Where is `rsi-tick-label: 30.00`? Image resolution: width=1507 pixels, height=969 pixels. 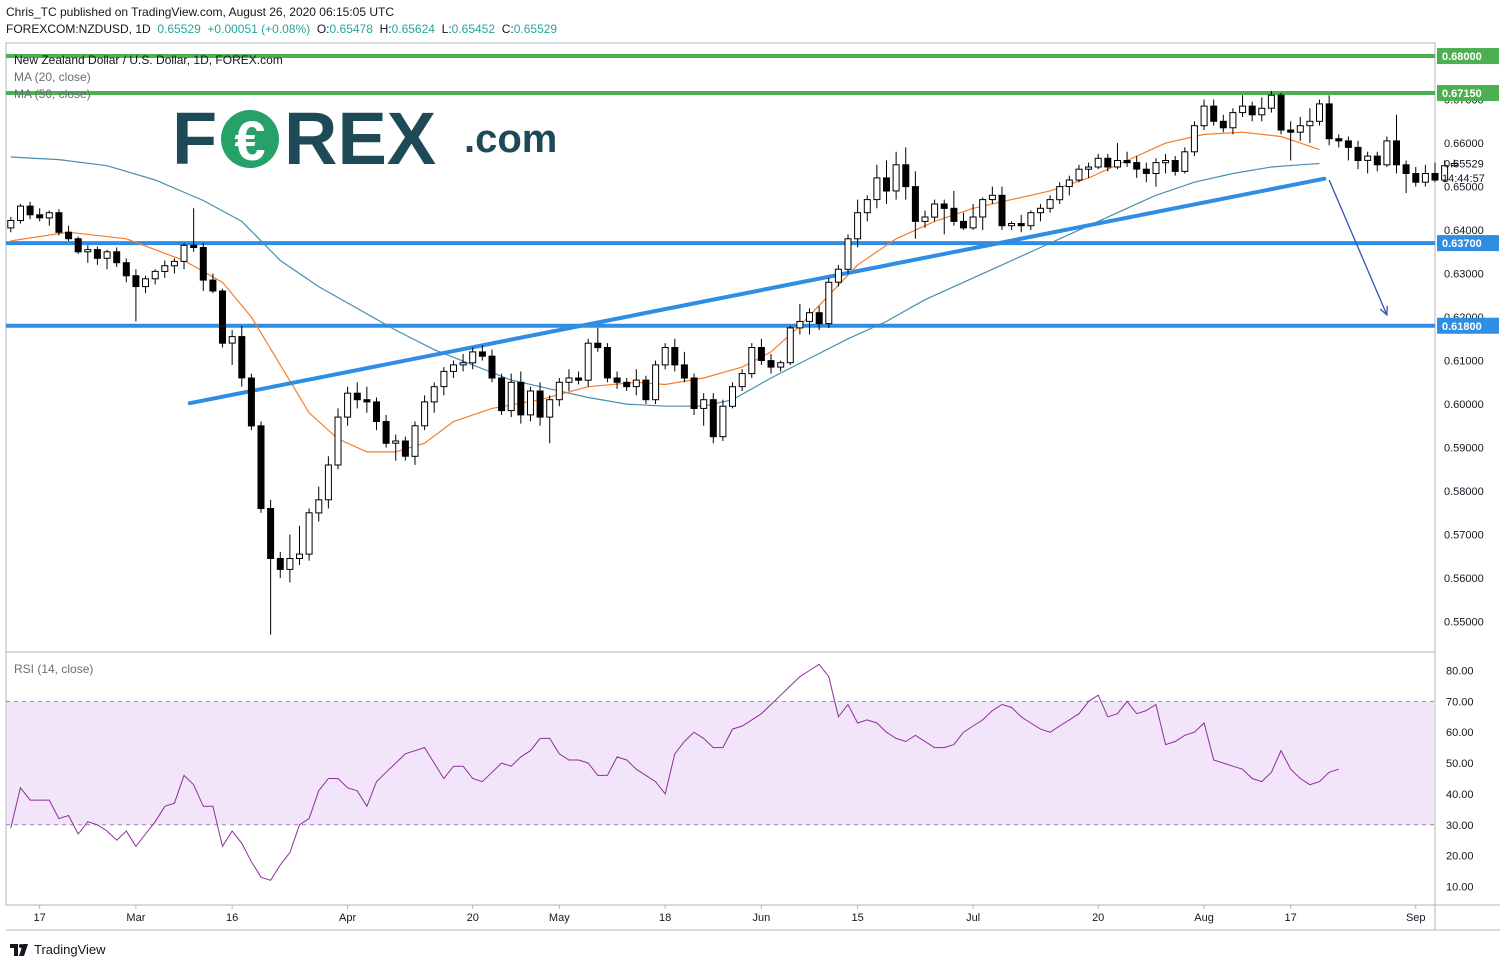 rsi-tick-label: 30.00 is located at coordinates (1460, 826).